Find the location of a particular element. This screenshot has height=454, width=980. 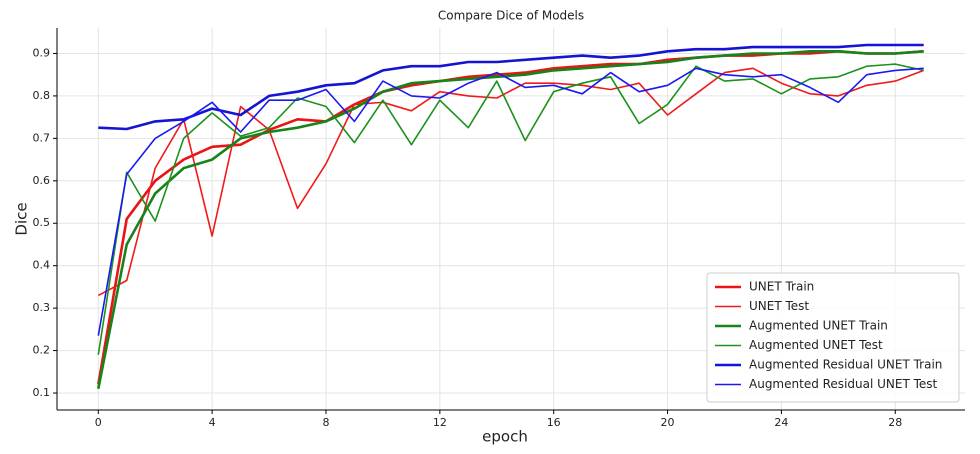

y-tick-label: 0.6 is located at coordinates (42, 180).